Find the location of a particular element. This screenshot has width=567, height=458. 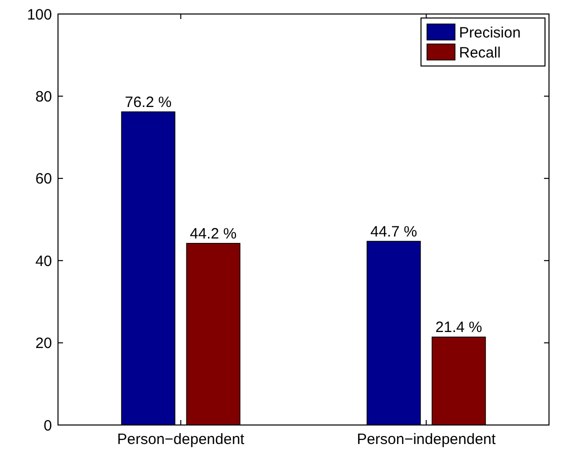

data-label: 44.7 % is located at coordinates (394, 231).